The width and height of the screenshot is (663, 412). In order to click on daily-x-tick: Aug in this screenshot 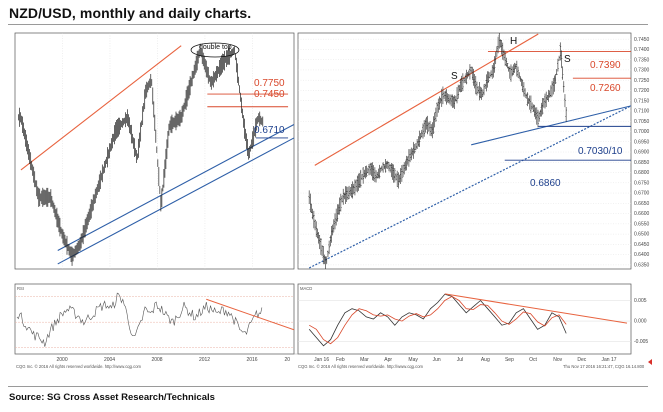, I will do `click(485, 360)`.